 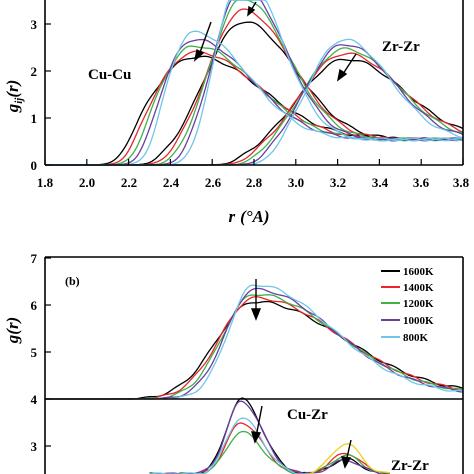 I want to click on arrow-zrzr-head, so click(x=342, y=75).